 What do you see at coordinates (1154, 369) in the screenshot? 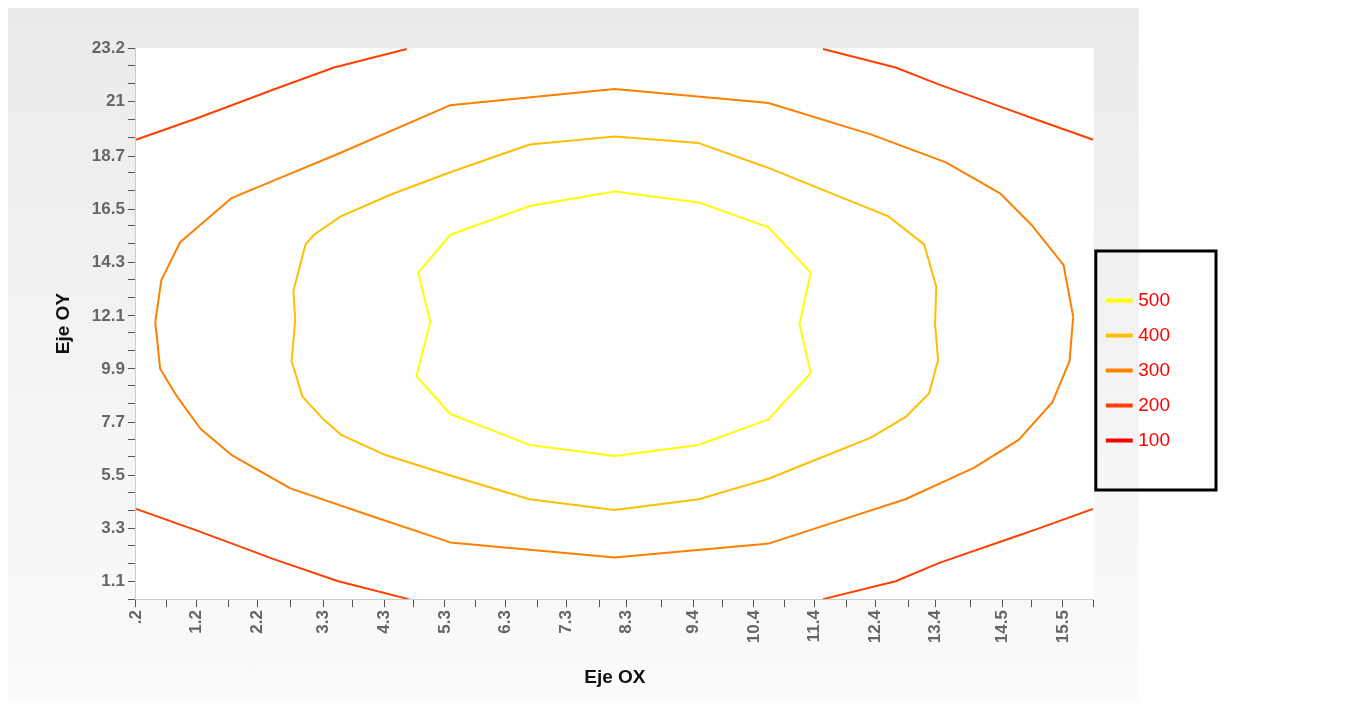
I see `legend-label: 300` at bounding box center [1154, 369].